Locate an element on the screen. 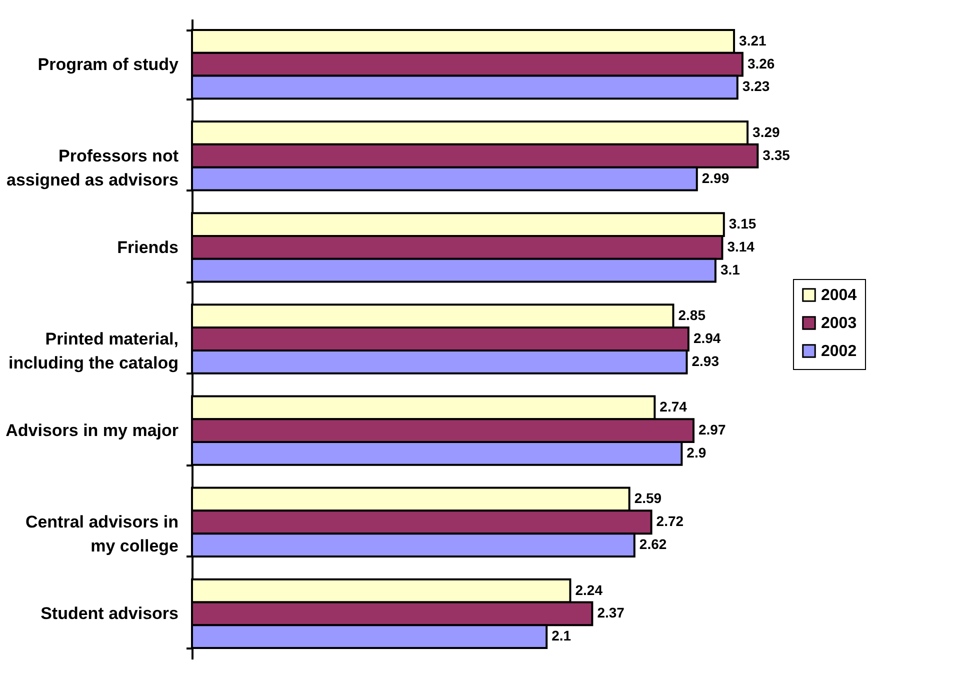  data-label: 3.15 is located at coordinates (742, 224).